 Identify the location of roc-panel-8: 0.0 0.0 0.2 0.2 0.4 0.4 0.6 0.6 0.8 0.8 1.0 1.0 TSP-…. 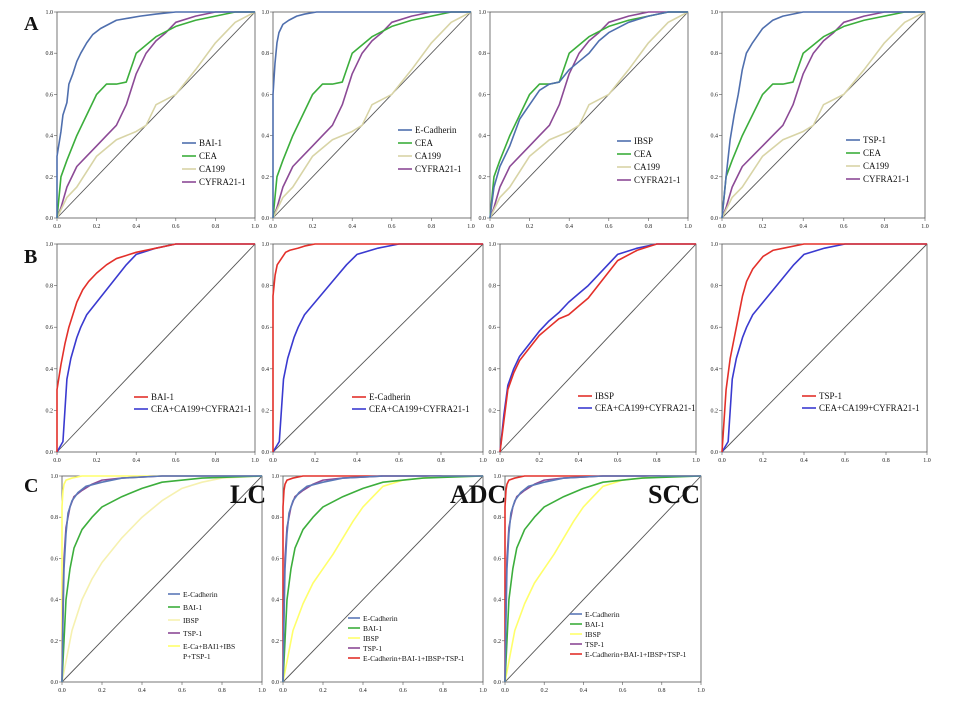
(821, 353).